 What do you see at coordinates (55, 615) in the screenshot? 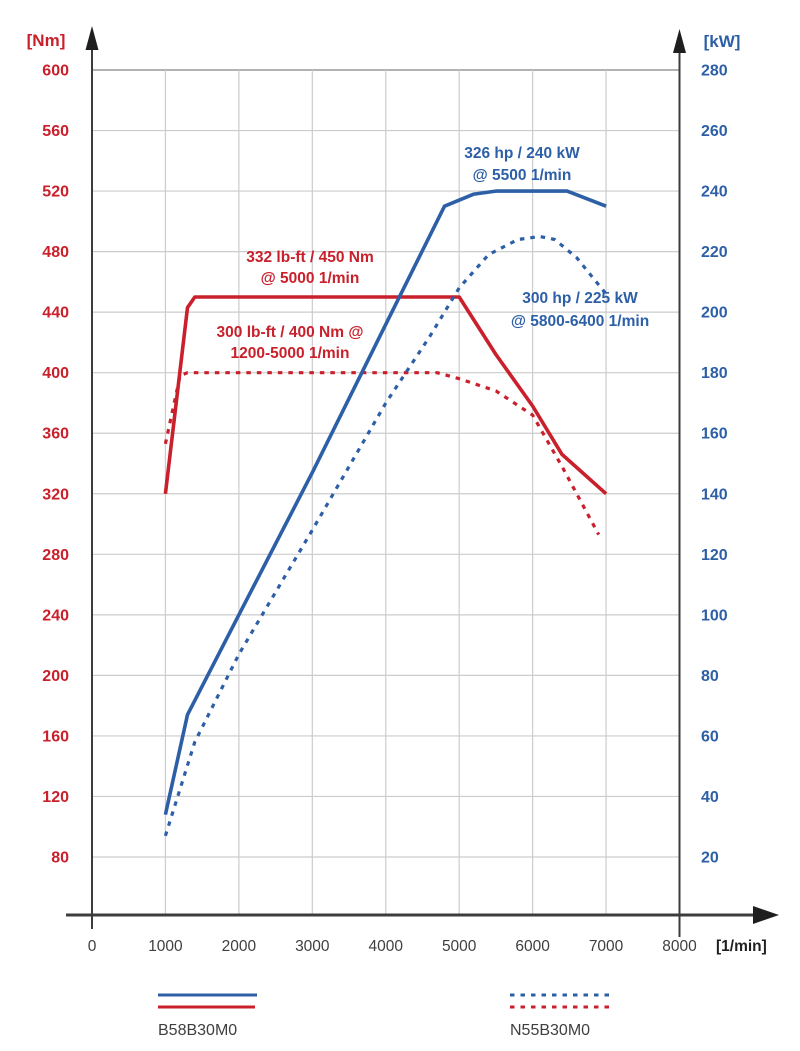
I see `left-tick-label: 240` at bounding box center [55, 615].